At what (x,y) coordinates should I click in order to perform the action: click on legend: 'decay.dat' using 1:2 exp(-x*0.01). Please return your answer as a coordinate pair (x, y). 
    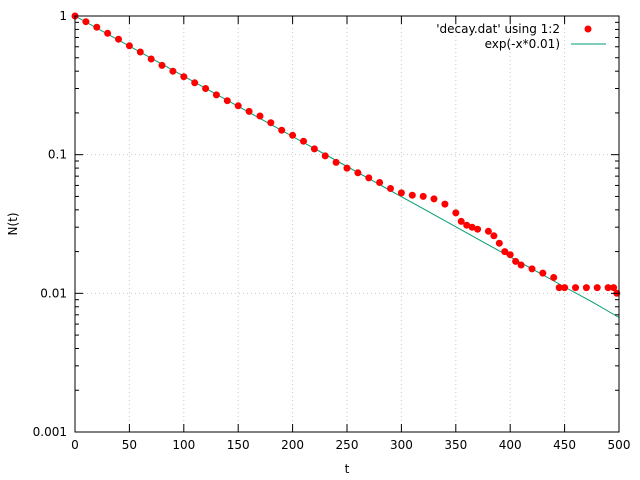
    Looking at the image, I should click on (521, 36).